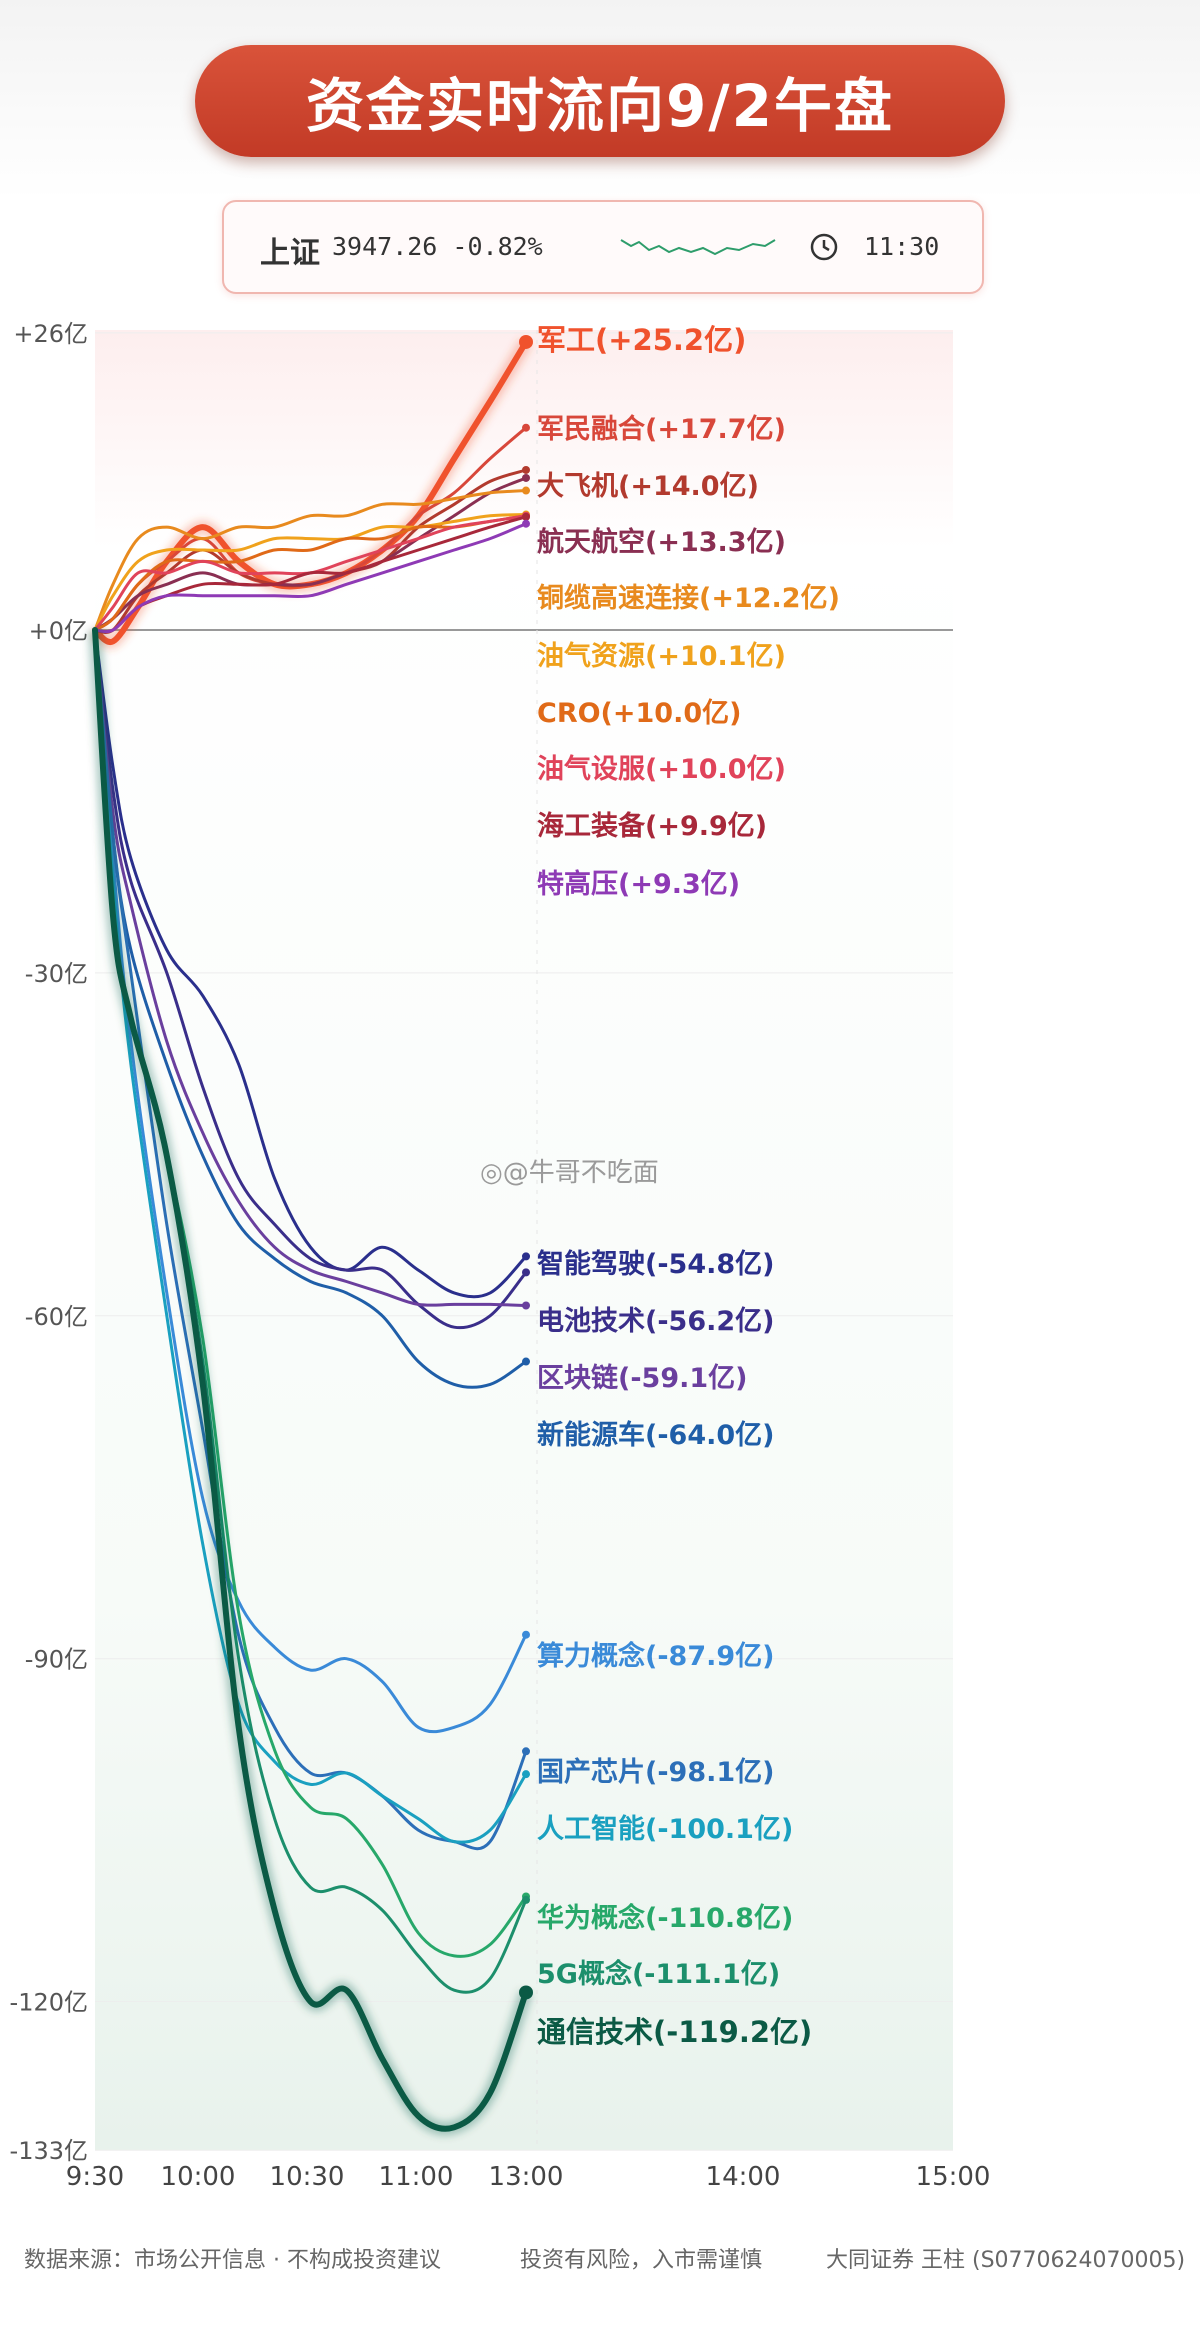 This screenshot has width=1200, height=2340. What do you see at coordinates (656, 1321) in the screenshot?
I see `series-label: 电池技术(-56.2亿)` at bounding box center [656, 1321].